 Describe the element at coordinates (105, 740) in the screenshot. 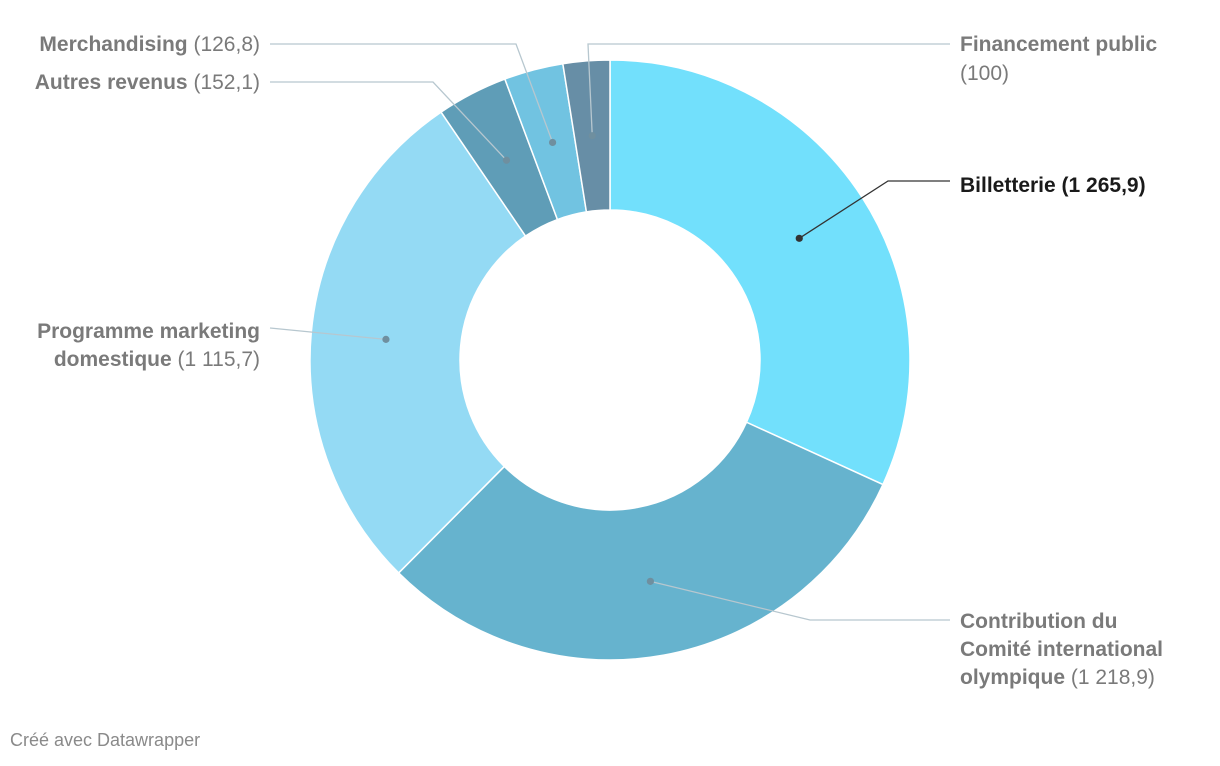

I see `credit-footer: Créé avec Datawrapper` at that location.